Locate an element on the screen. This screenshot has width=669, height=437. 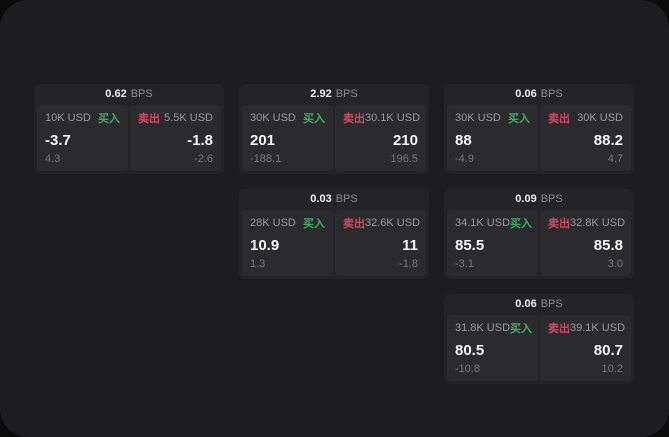
sell-price: -1.8 is located at coordinates (200, 140).